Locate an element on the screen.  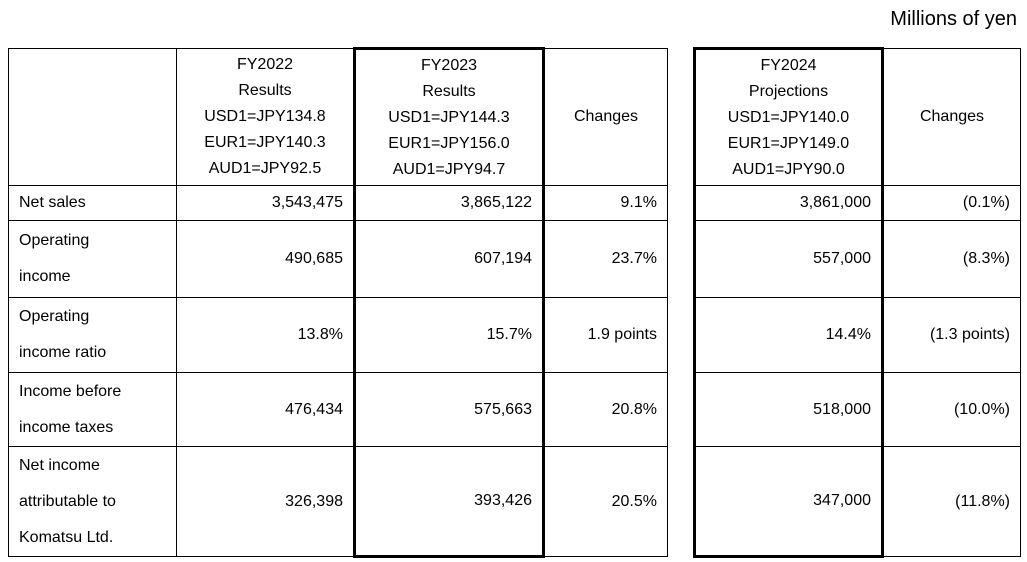
table-row-income-before-taxes: 518,000 (10.0%) is located at coordinates (857, 409).